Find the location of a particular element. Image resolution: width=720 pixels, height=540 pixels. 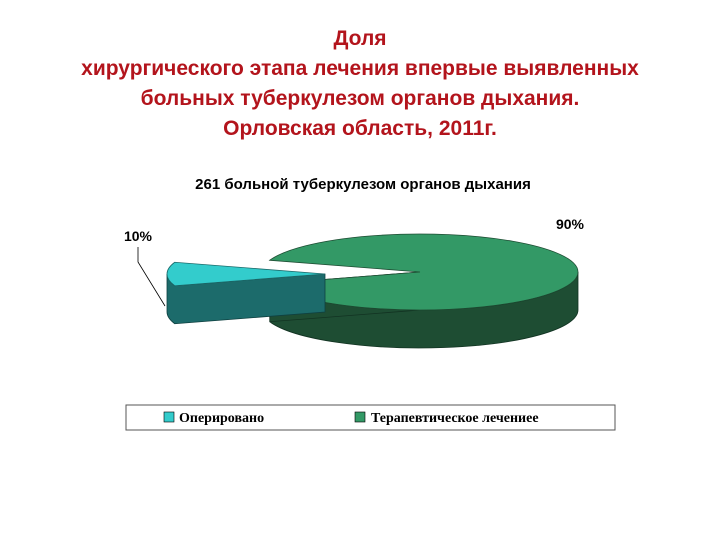

label-leader-line is located at coordinates (151, 277).